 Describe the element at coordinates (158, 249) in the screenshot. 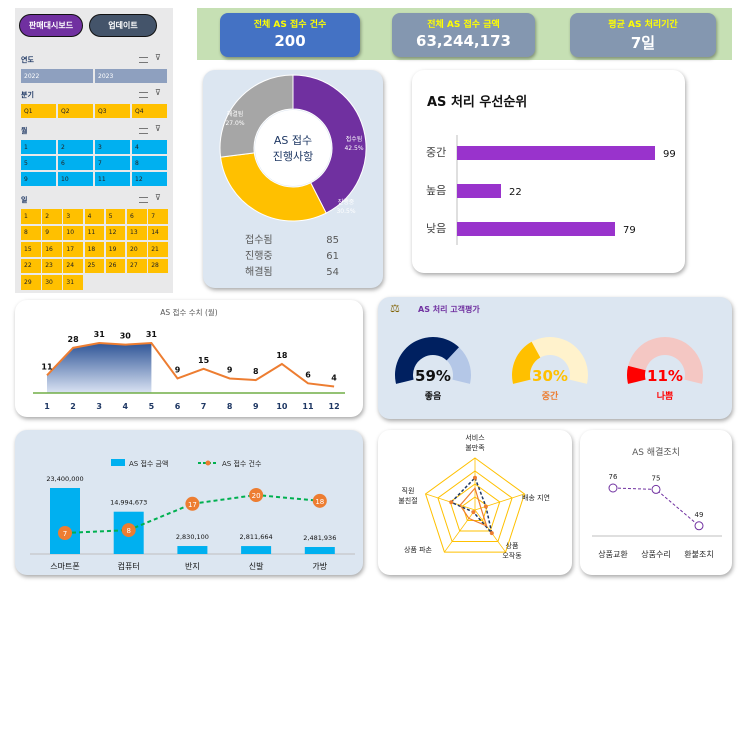

I see `day-slicer-item: 21` at that location.